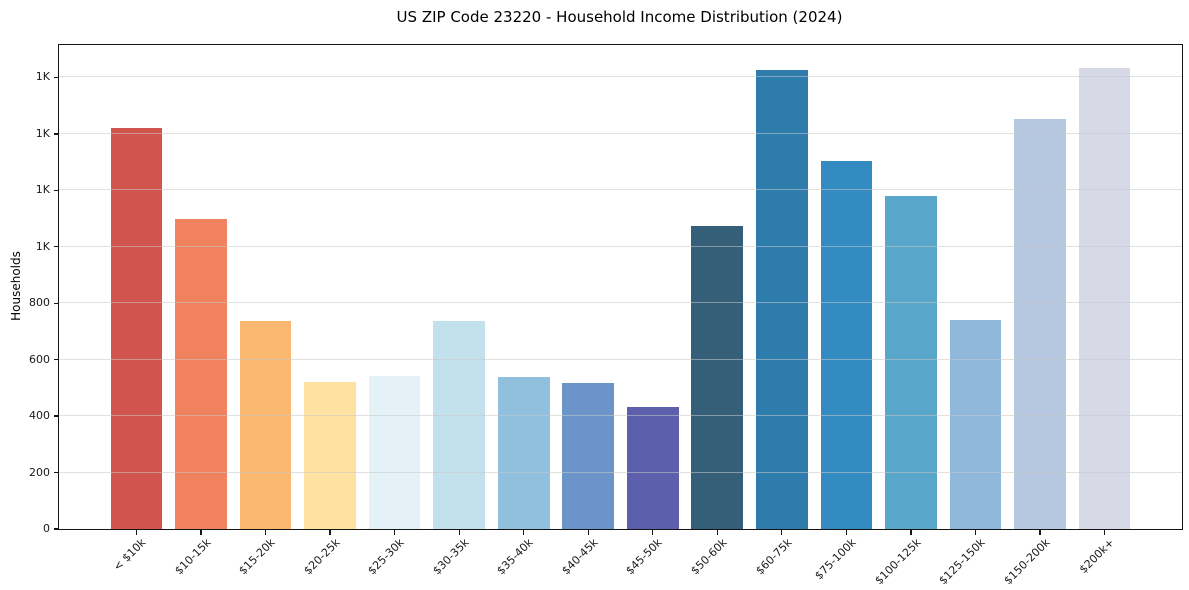 This screenshot has width=1189, height=590. Describe the element at coordinates (39, 416) in the screenshot. I see `y-tick-label: 400` at that location.